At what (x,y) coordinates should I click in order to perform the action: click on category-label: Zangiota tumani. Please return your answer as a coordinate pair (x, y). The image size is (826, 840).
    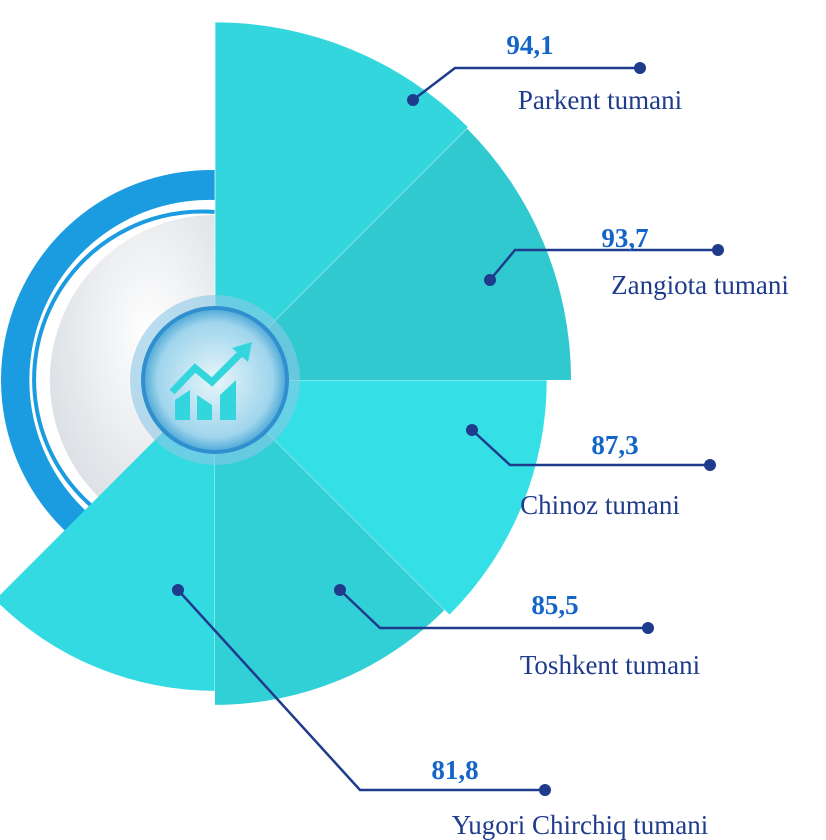
    Looking at the image, I should click on (700, 285).